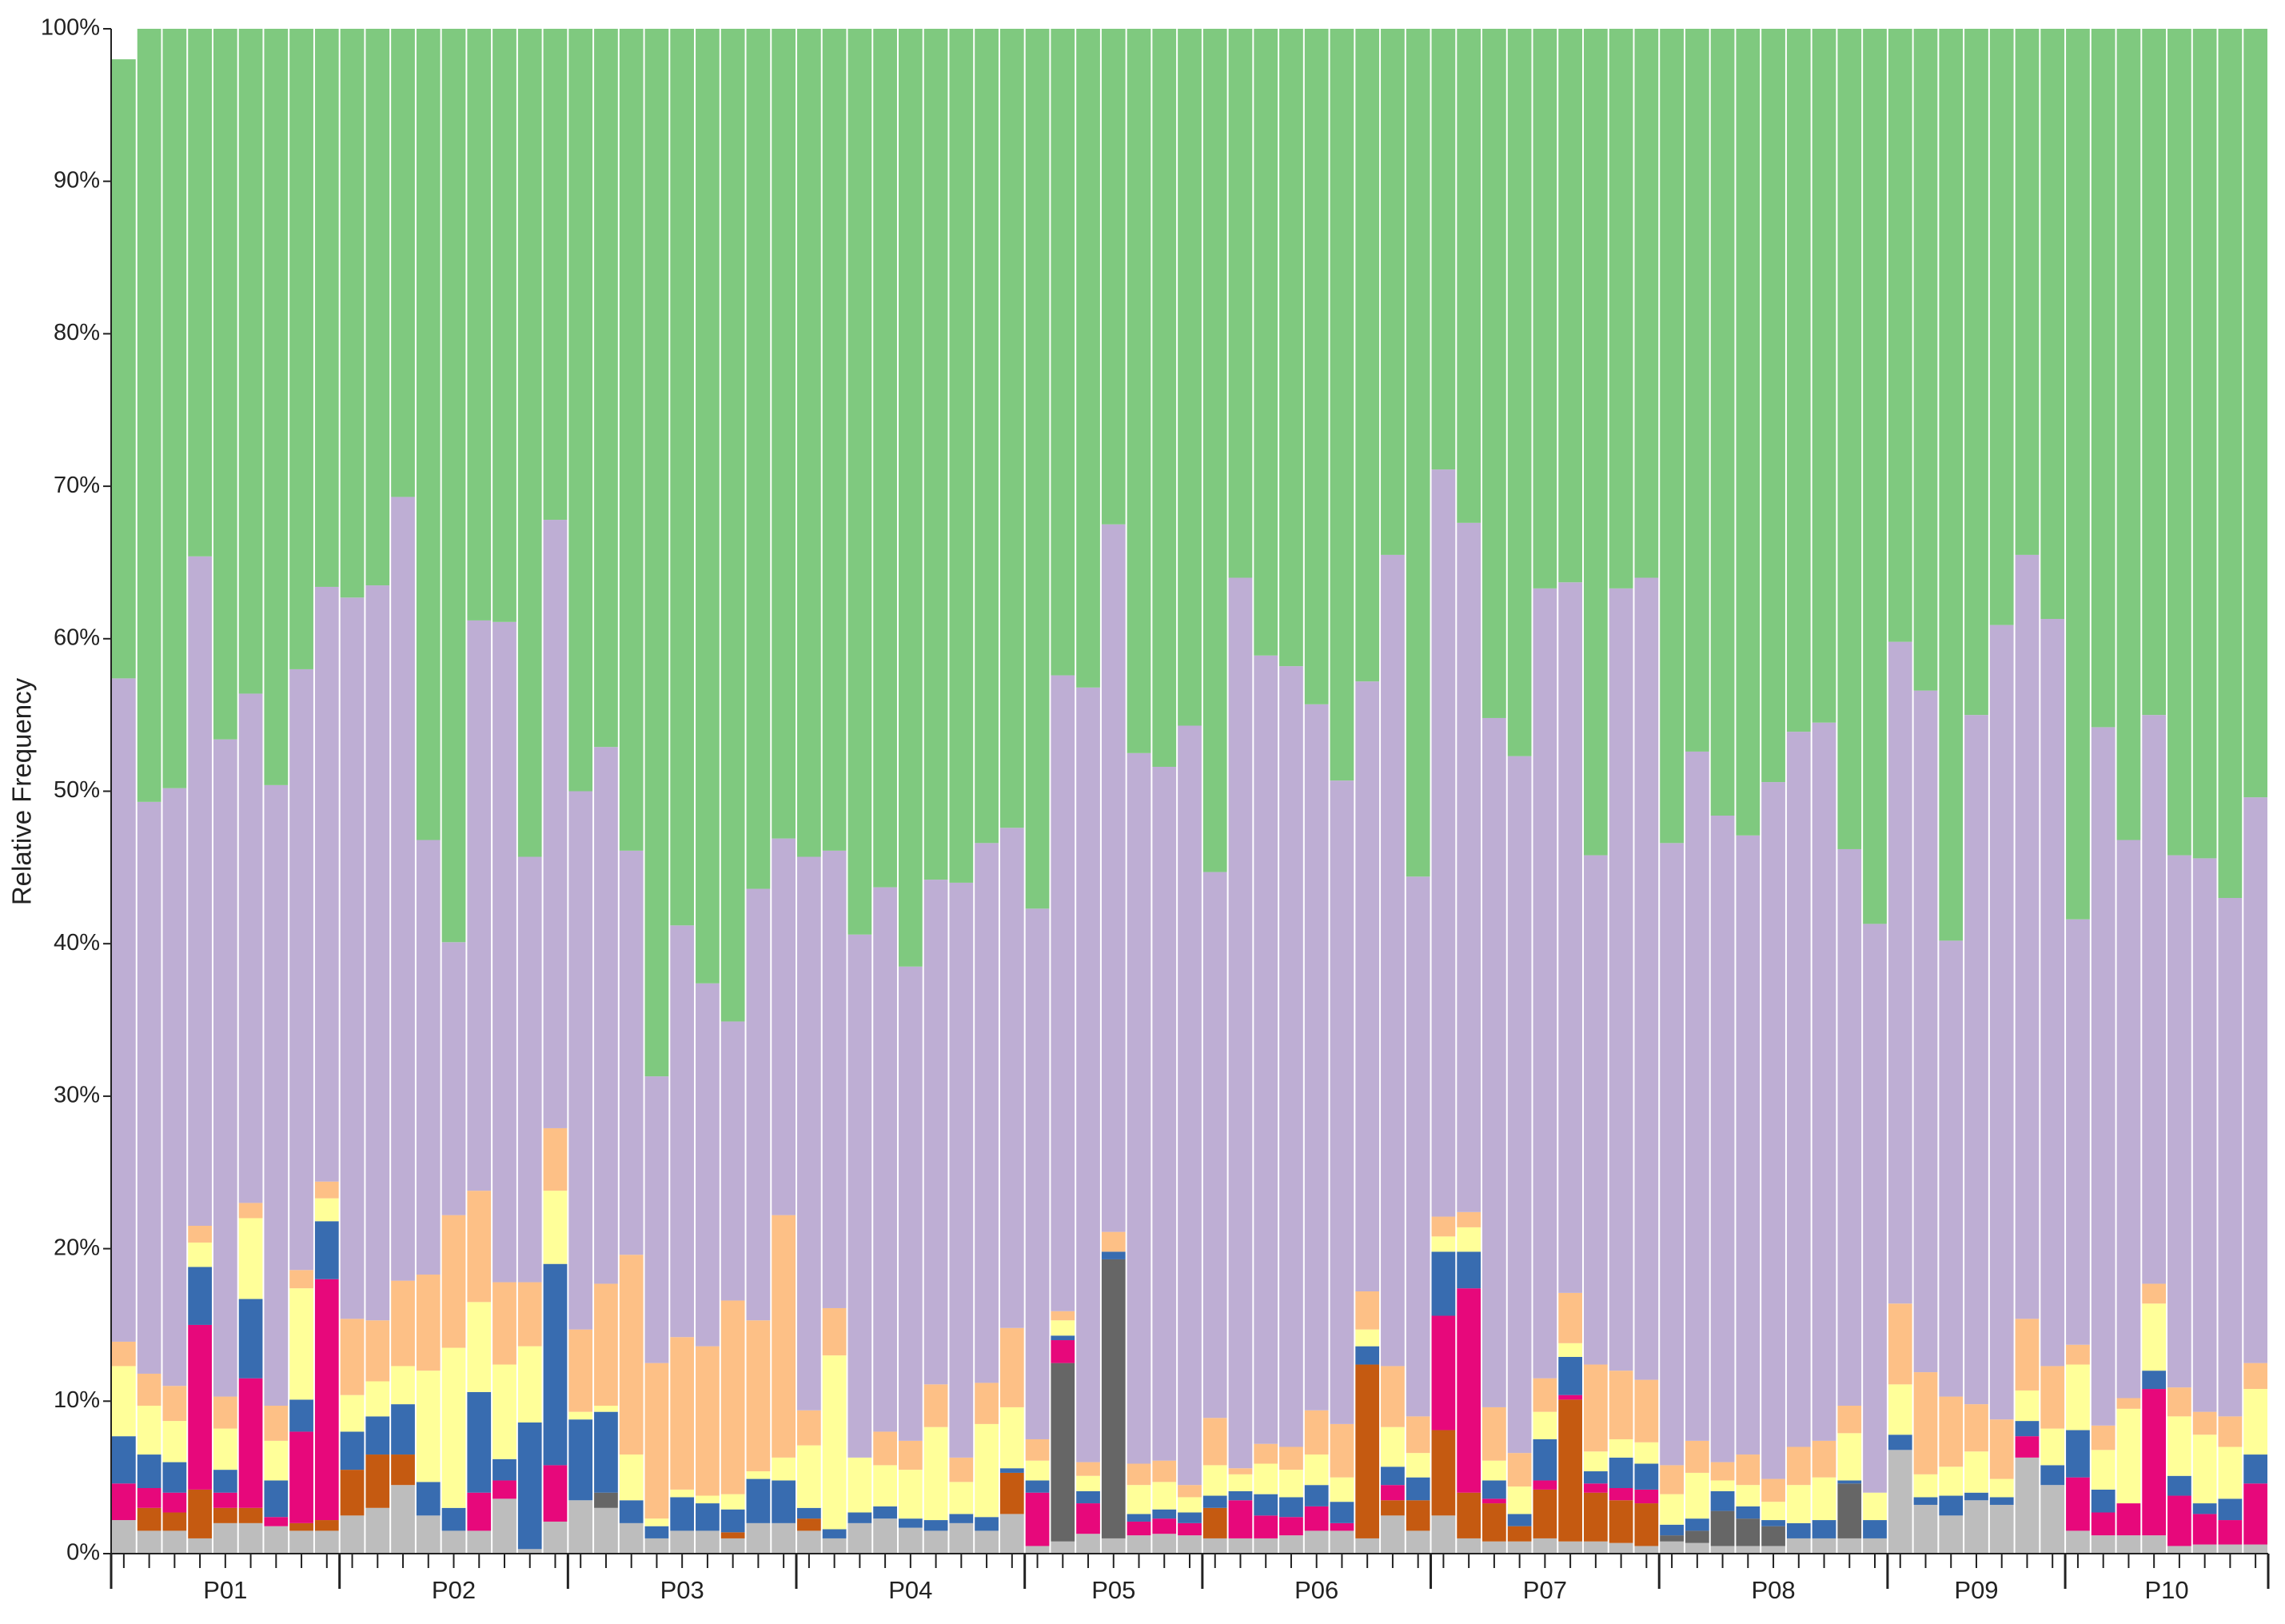 The width and height of the screenshot is (2285, 1624). Describe the element at coordinates (77, 1248) in the screenshot. I see `y-tick-label: 20%` at that location.